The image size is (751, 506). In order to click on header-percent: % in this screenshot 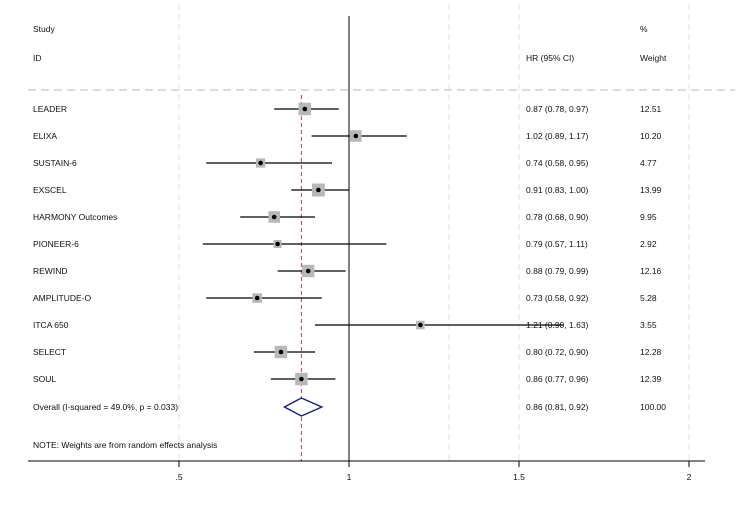, I will do `click(644, 29)`.